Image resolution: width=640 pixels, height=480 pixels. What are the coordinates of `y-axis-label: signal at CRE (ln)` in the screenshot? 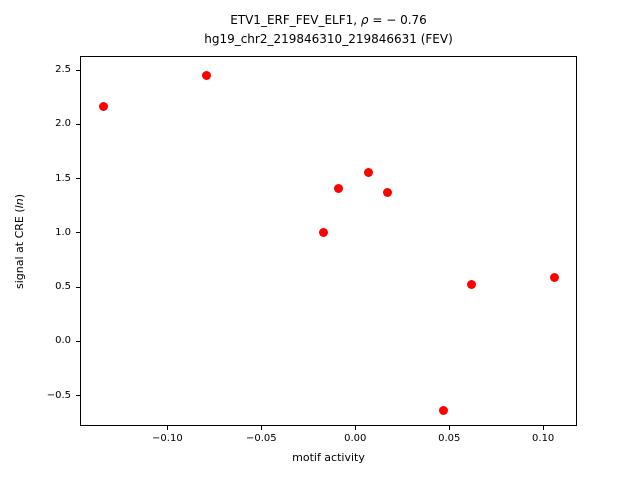 It's located at (19, 241).